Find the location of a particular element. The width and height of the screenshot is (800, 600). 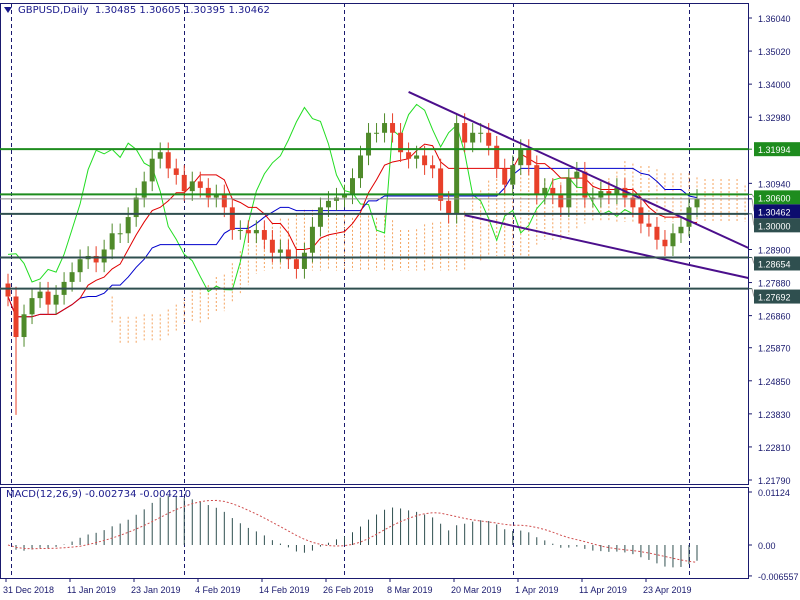

date-axis-label: 20 Mar 2019 is located at coordinates (476, 590).